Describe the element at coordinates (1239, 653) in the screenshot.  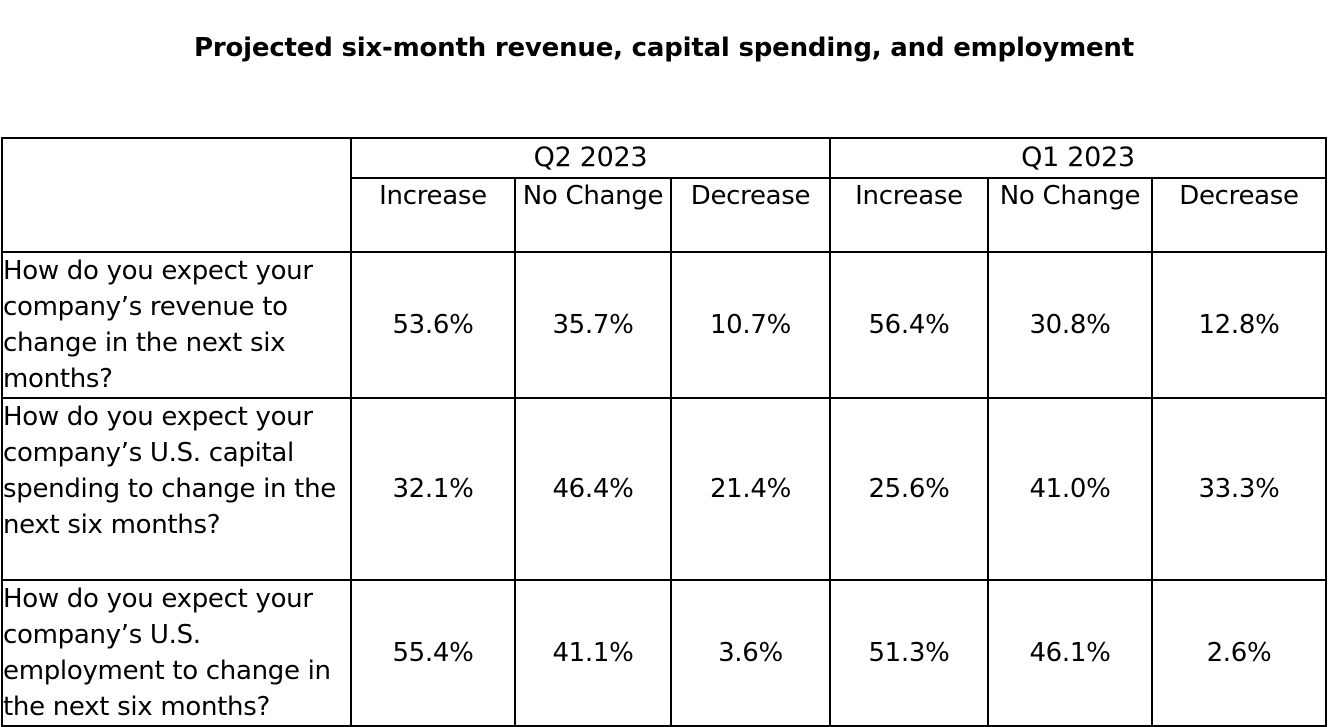
I see `table-cell: 2.6%` at that location.